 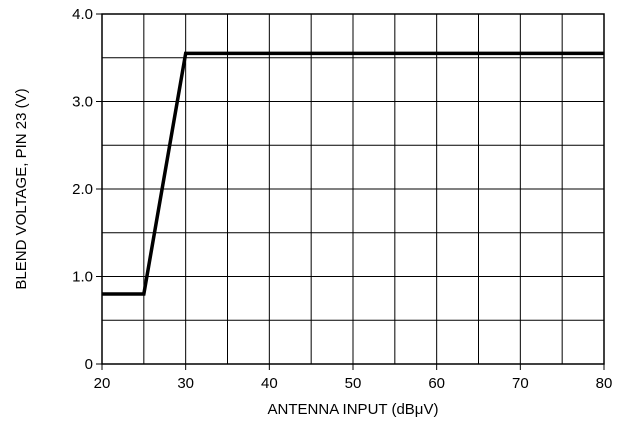 What do you see at coordinates (353, 409) in the screenshot?
I see `x-axis-label: ANTENNA INPUT (dBμV)` at bounding box center [353, 409].